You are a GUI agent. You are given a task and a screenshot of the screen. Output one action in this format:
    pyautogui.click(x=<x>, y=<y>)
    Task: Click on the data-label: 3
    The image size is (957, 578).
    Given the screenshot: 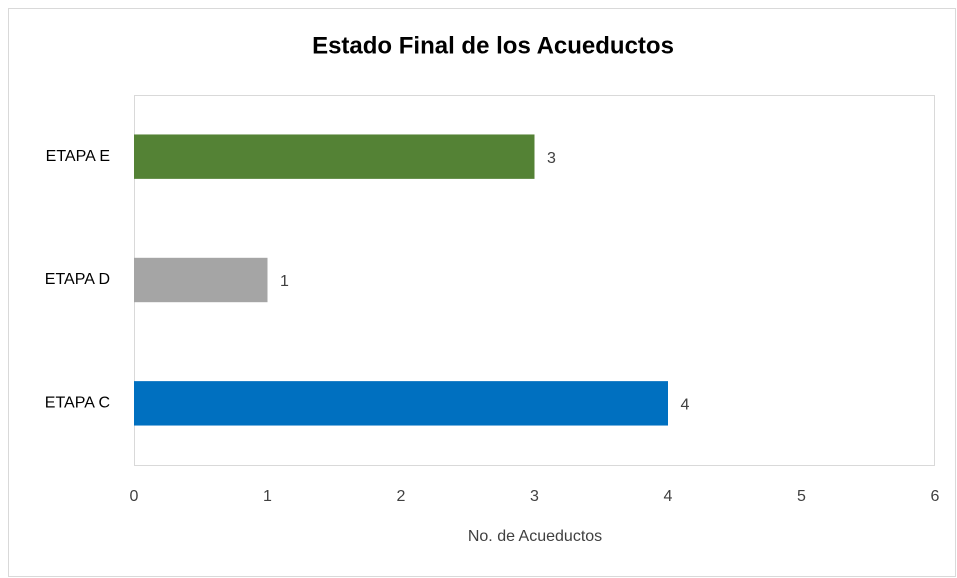 What is the action you would take?
    pyautogui.click(x=551, y=158)
    